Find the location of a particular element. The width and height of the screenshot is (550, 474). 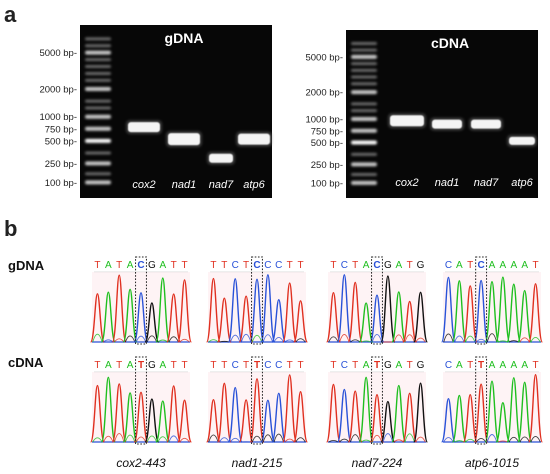

panel-b-label: b is located at coordinates (10, 228).